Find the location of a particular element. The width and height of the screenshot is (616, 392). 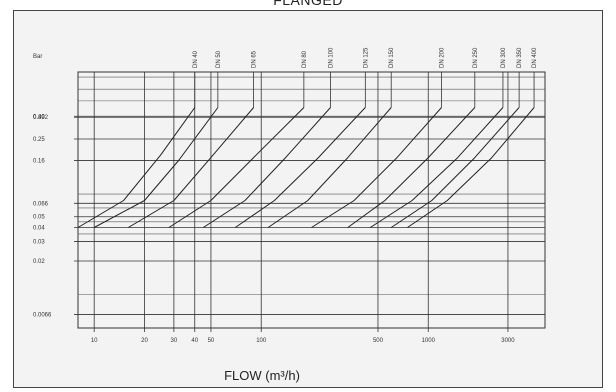

x-tick-label: 1000 is located at coordinates (429, 341).